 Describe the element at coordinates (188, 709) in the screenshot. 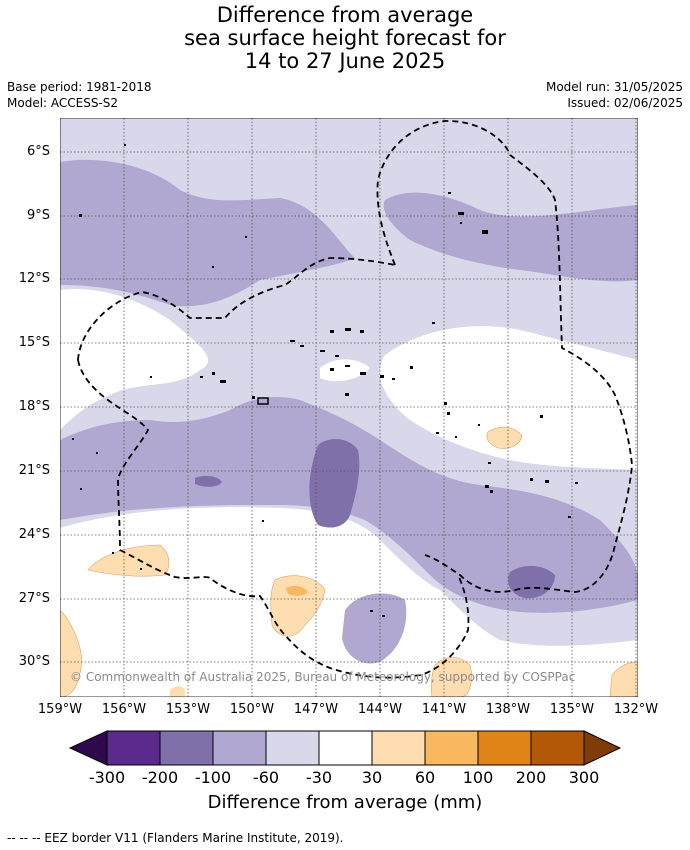

I see `lon-label: 153°W` at that location.